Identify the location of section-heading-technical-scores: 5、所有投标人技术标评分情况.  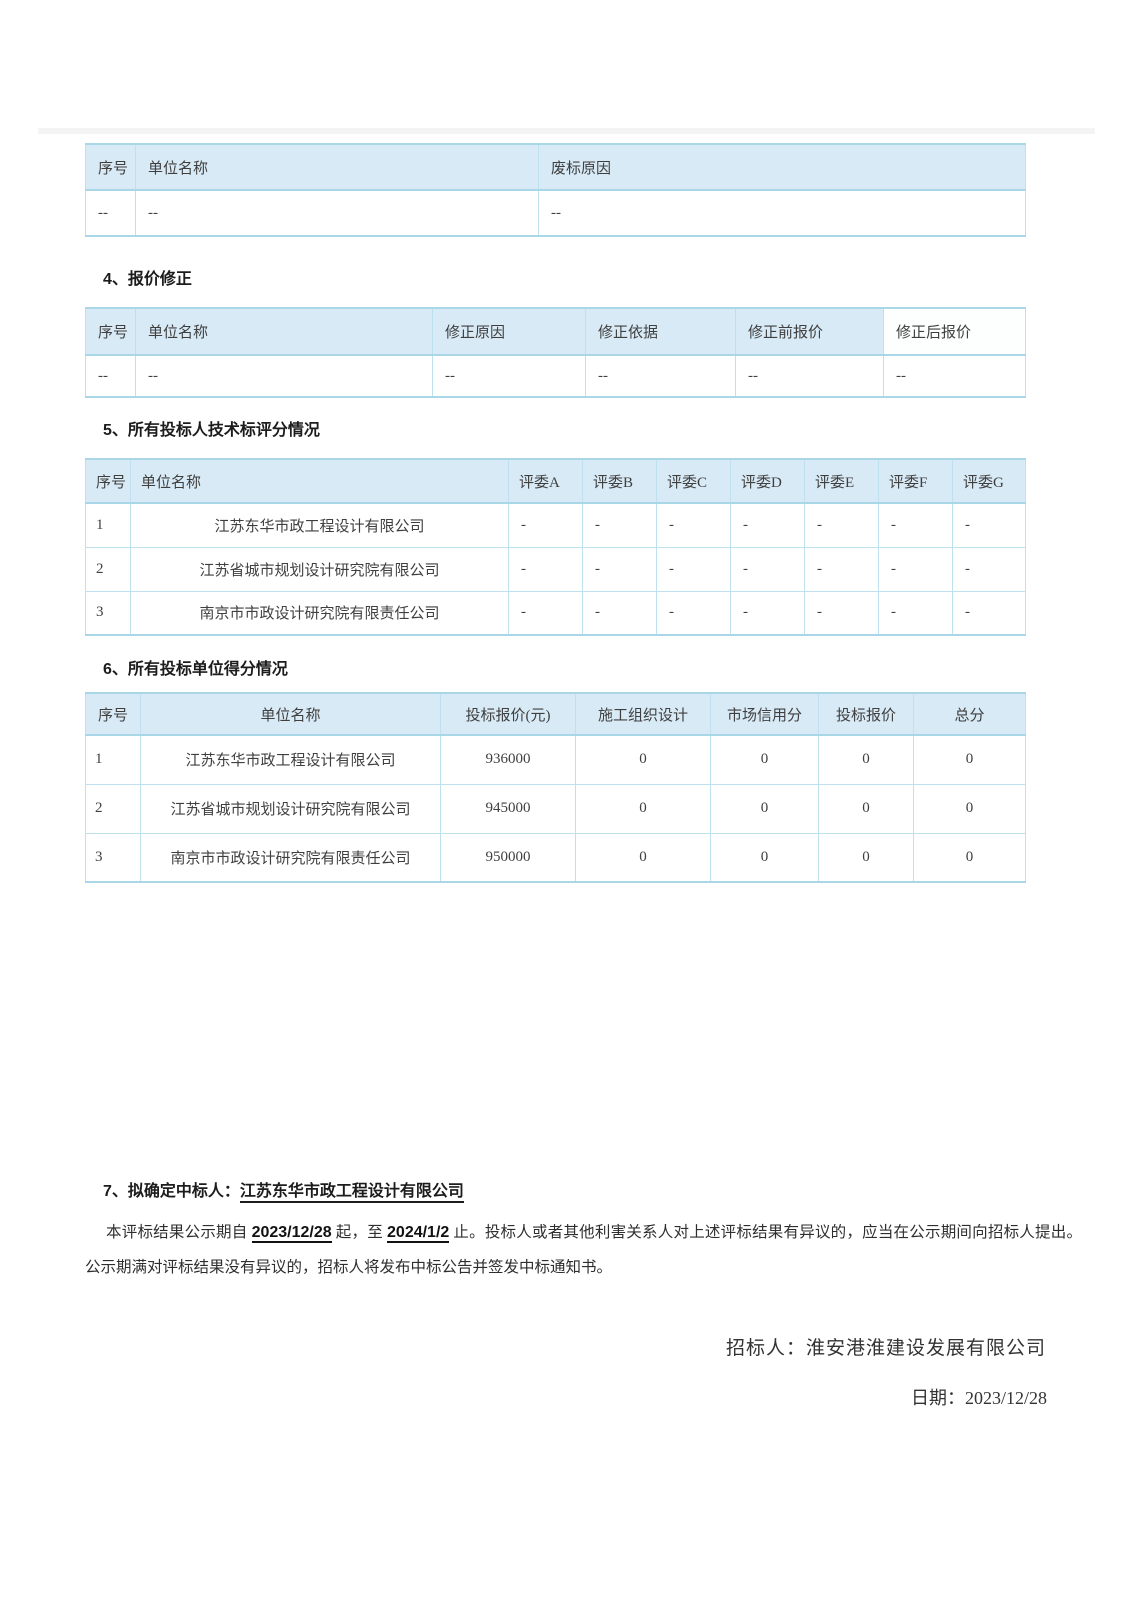
(211, 430).